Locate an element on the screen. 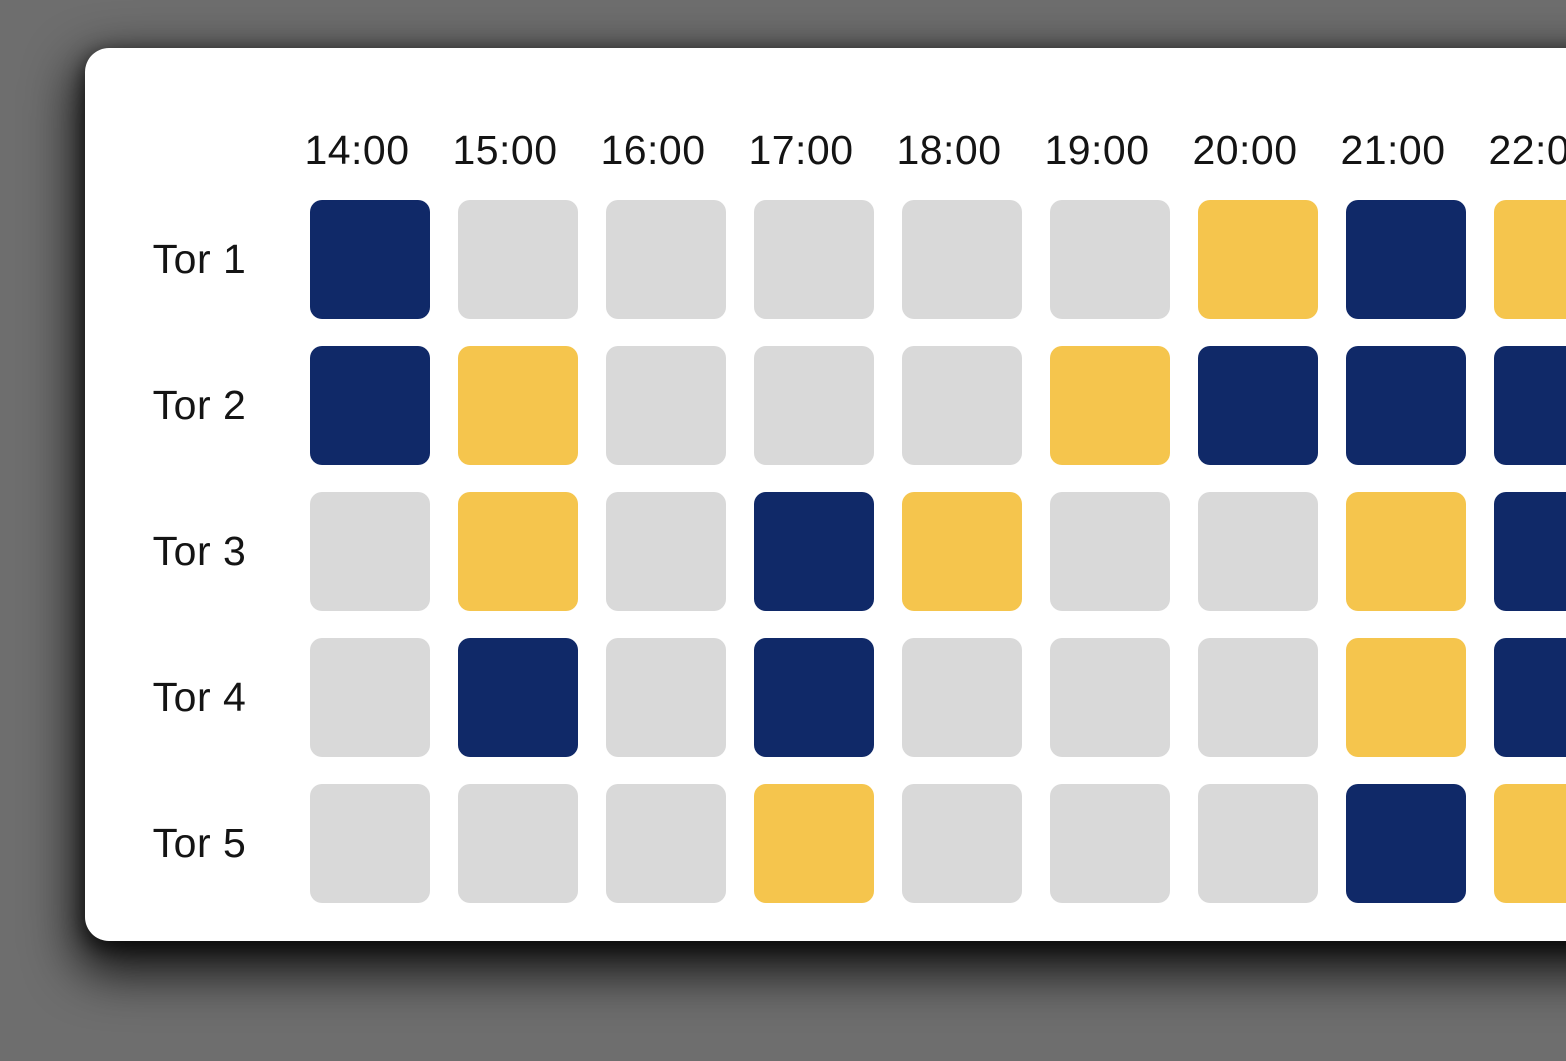 The height and width of the screenshot is (1061, 1566). row-label-tor-4: Tor 4 is located at coordinates (199, 697).